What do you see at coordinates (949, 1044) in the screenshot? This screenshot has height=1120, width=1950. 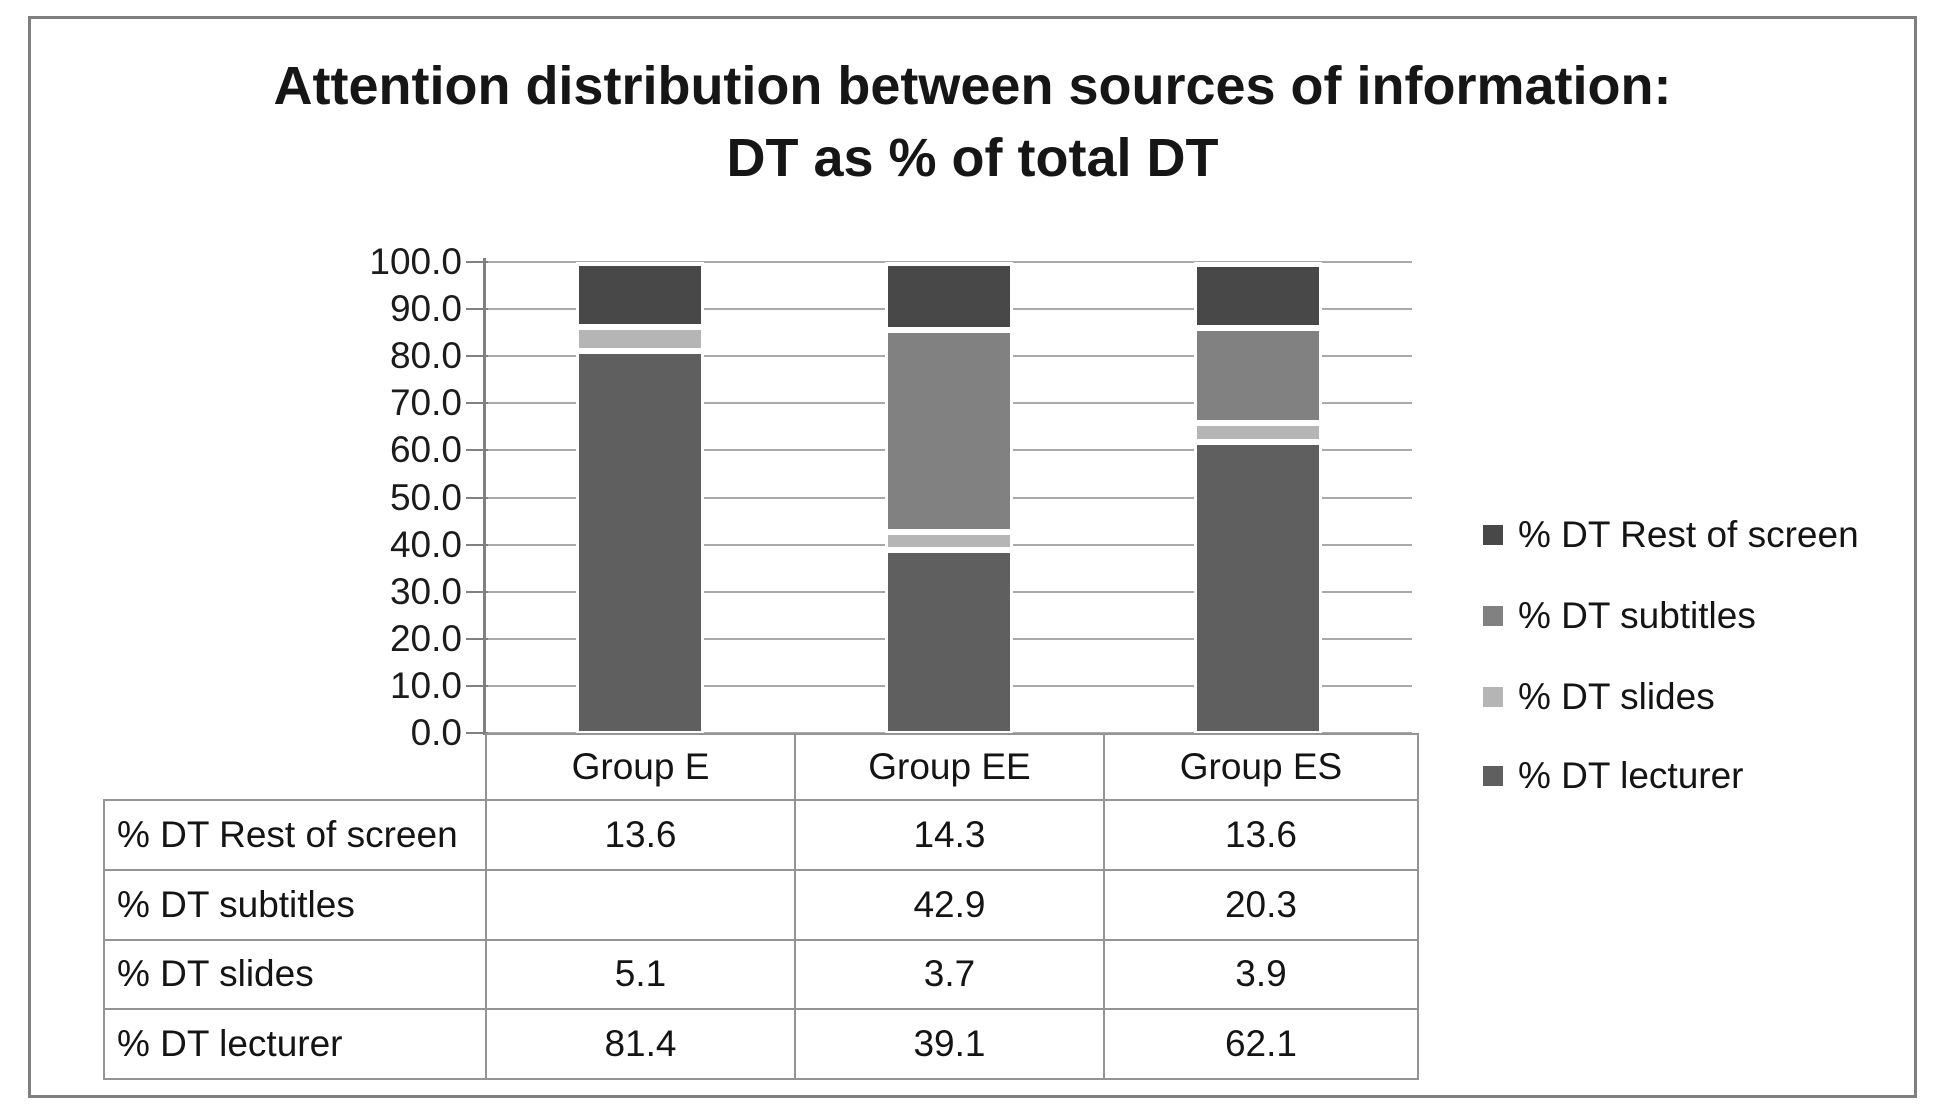 I see `table-cell: 39.1` at bounding box center [949, 1044].